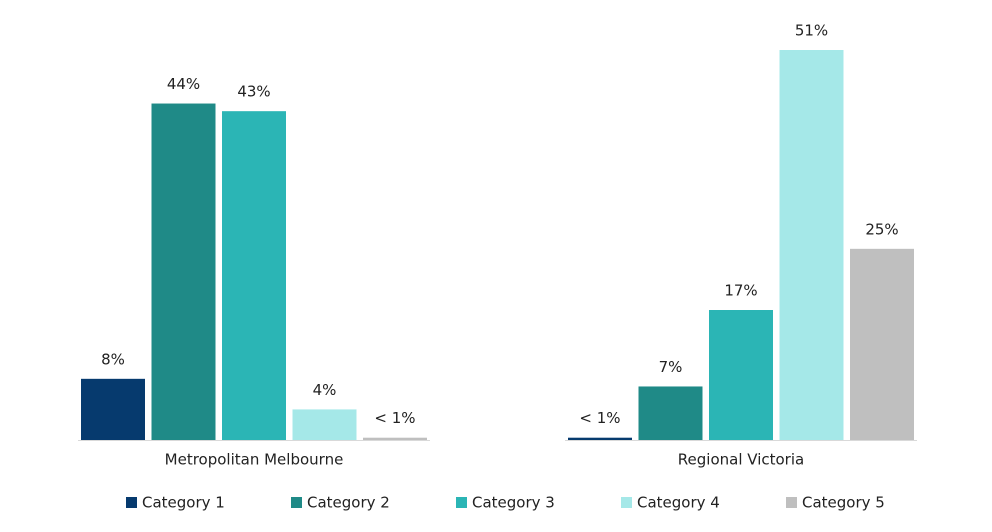 The height and width of the screenshot is (532, 992). I want to click on value-label: 7%, so click(671, 367).